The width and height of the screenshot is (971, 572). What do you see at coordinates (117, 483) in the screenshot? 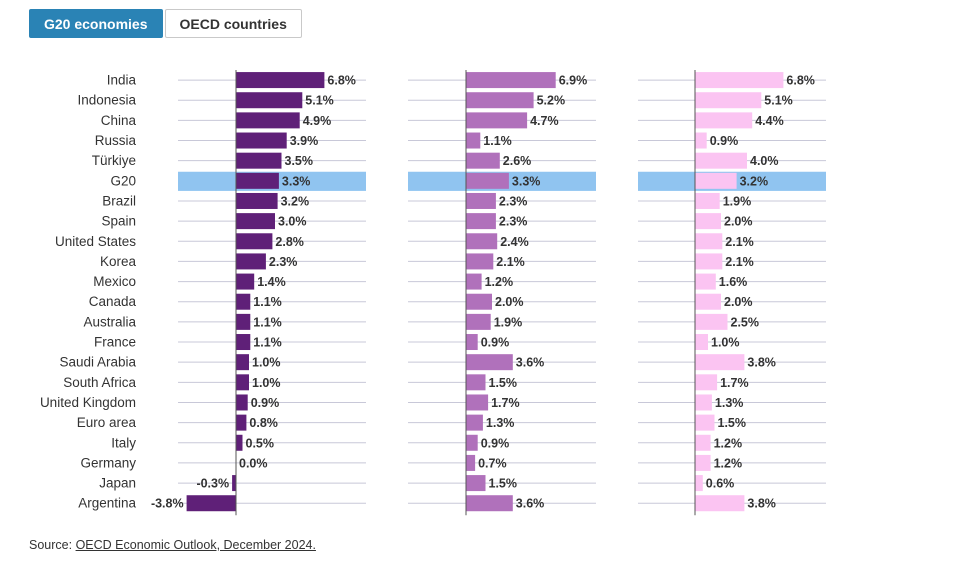
I see `category-label: Japan` at bounding box center [117, 483].